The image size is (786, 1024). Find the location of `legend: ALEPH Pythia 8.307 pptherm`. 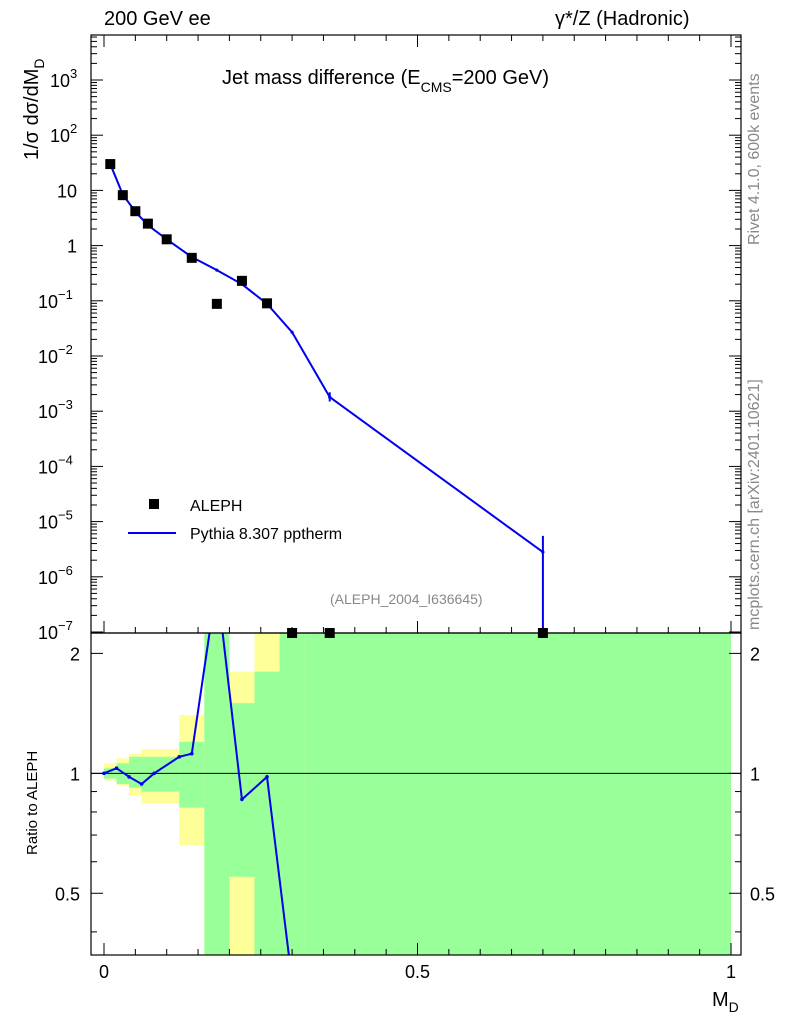

legend: ALEPH Pythia 8.307 pptherm is located at coordinates (235, 520).